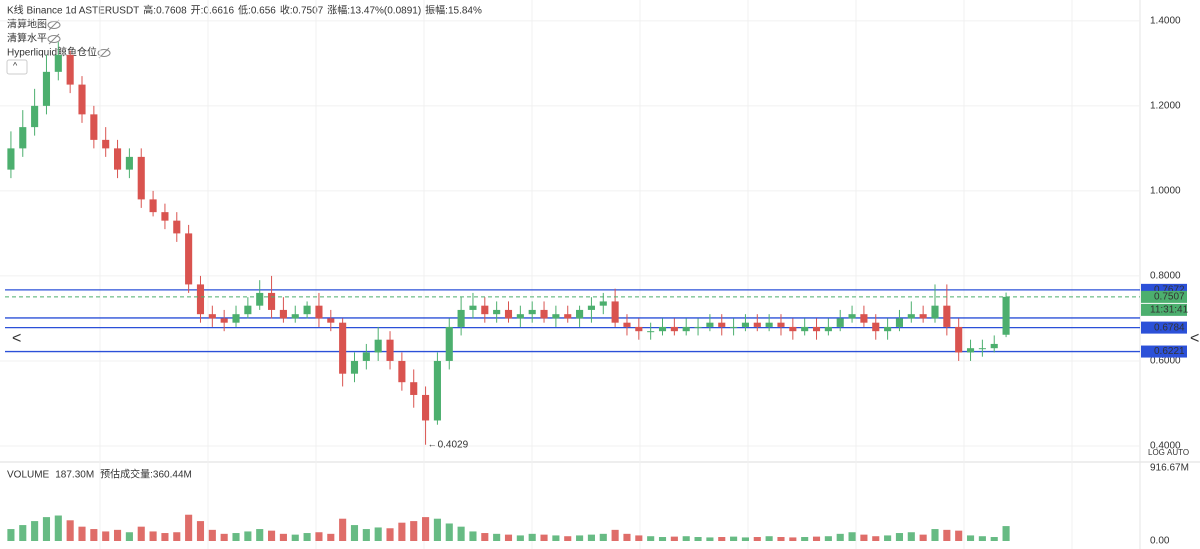  What do you see at coordinates (286, 10) in the screenshot?
I see `header-text: 收:` at bounding box center [286, 10].